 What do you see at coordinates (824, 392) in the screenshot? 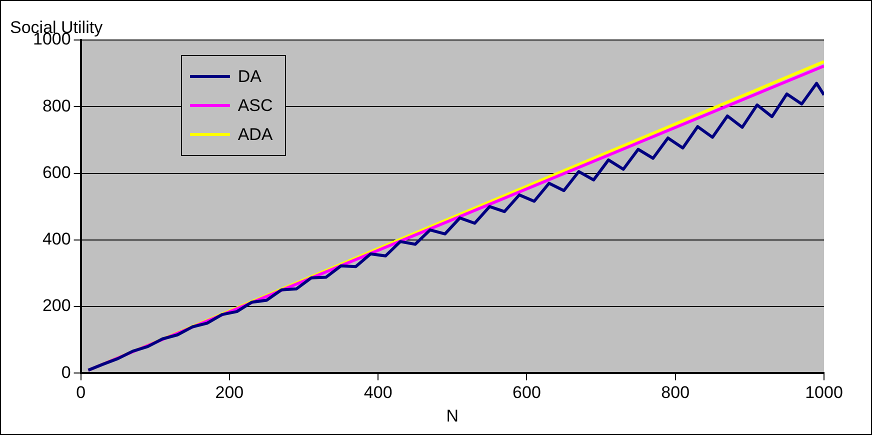
I see `x-tick-label: 1000` at bounding box center [824, 392].